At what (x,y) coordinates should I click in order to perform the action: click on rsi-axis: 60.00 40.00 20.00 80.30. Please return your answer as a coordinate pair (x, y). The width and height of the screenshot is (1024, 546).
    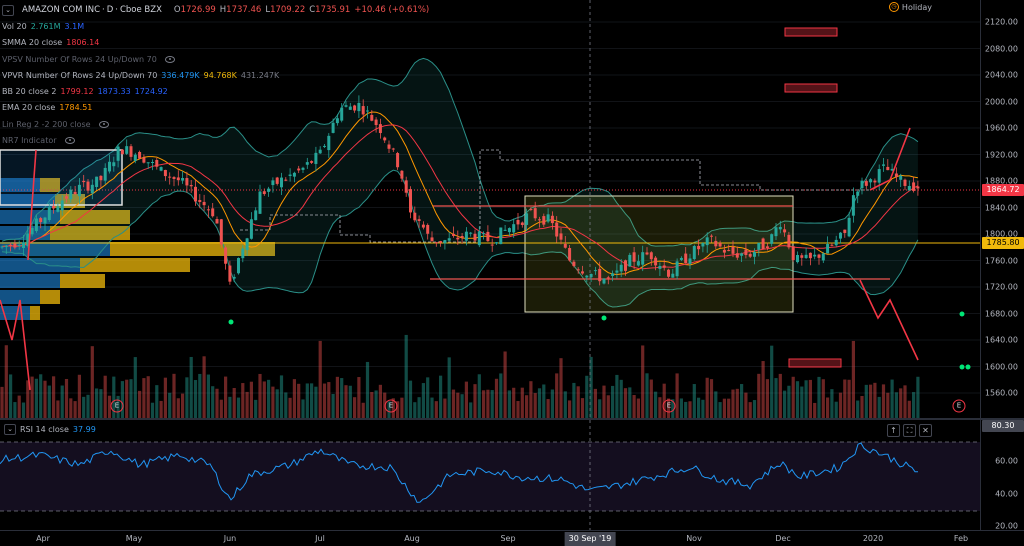
    Looking at the image, I should click on (1002, 475).